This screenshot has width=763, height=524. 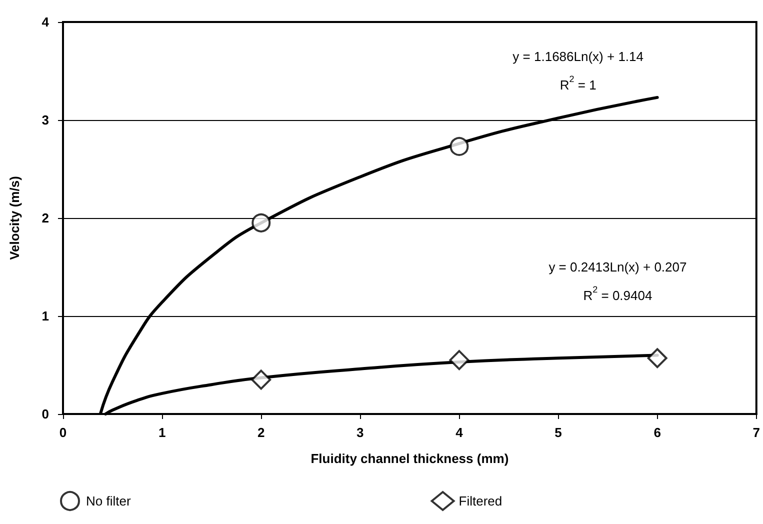 I want to click on x-tick-label: 6, so click(x=657, y=432).